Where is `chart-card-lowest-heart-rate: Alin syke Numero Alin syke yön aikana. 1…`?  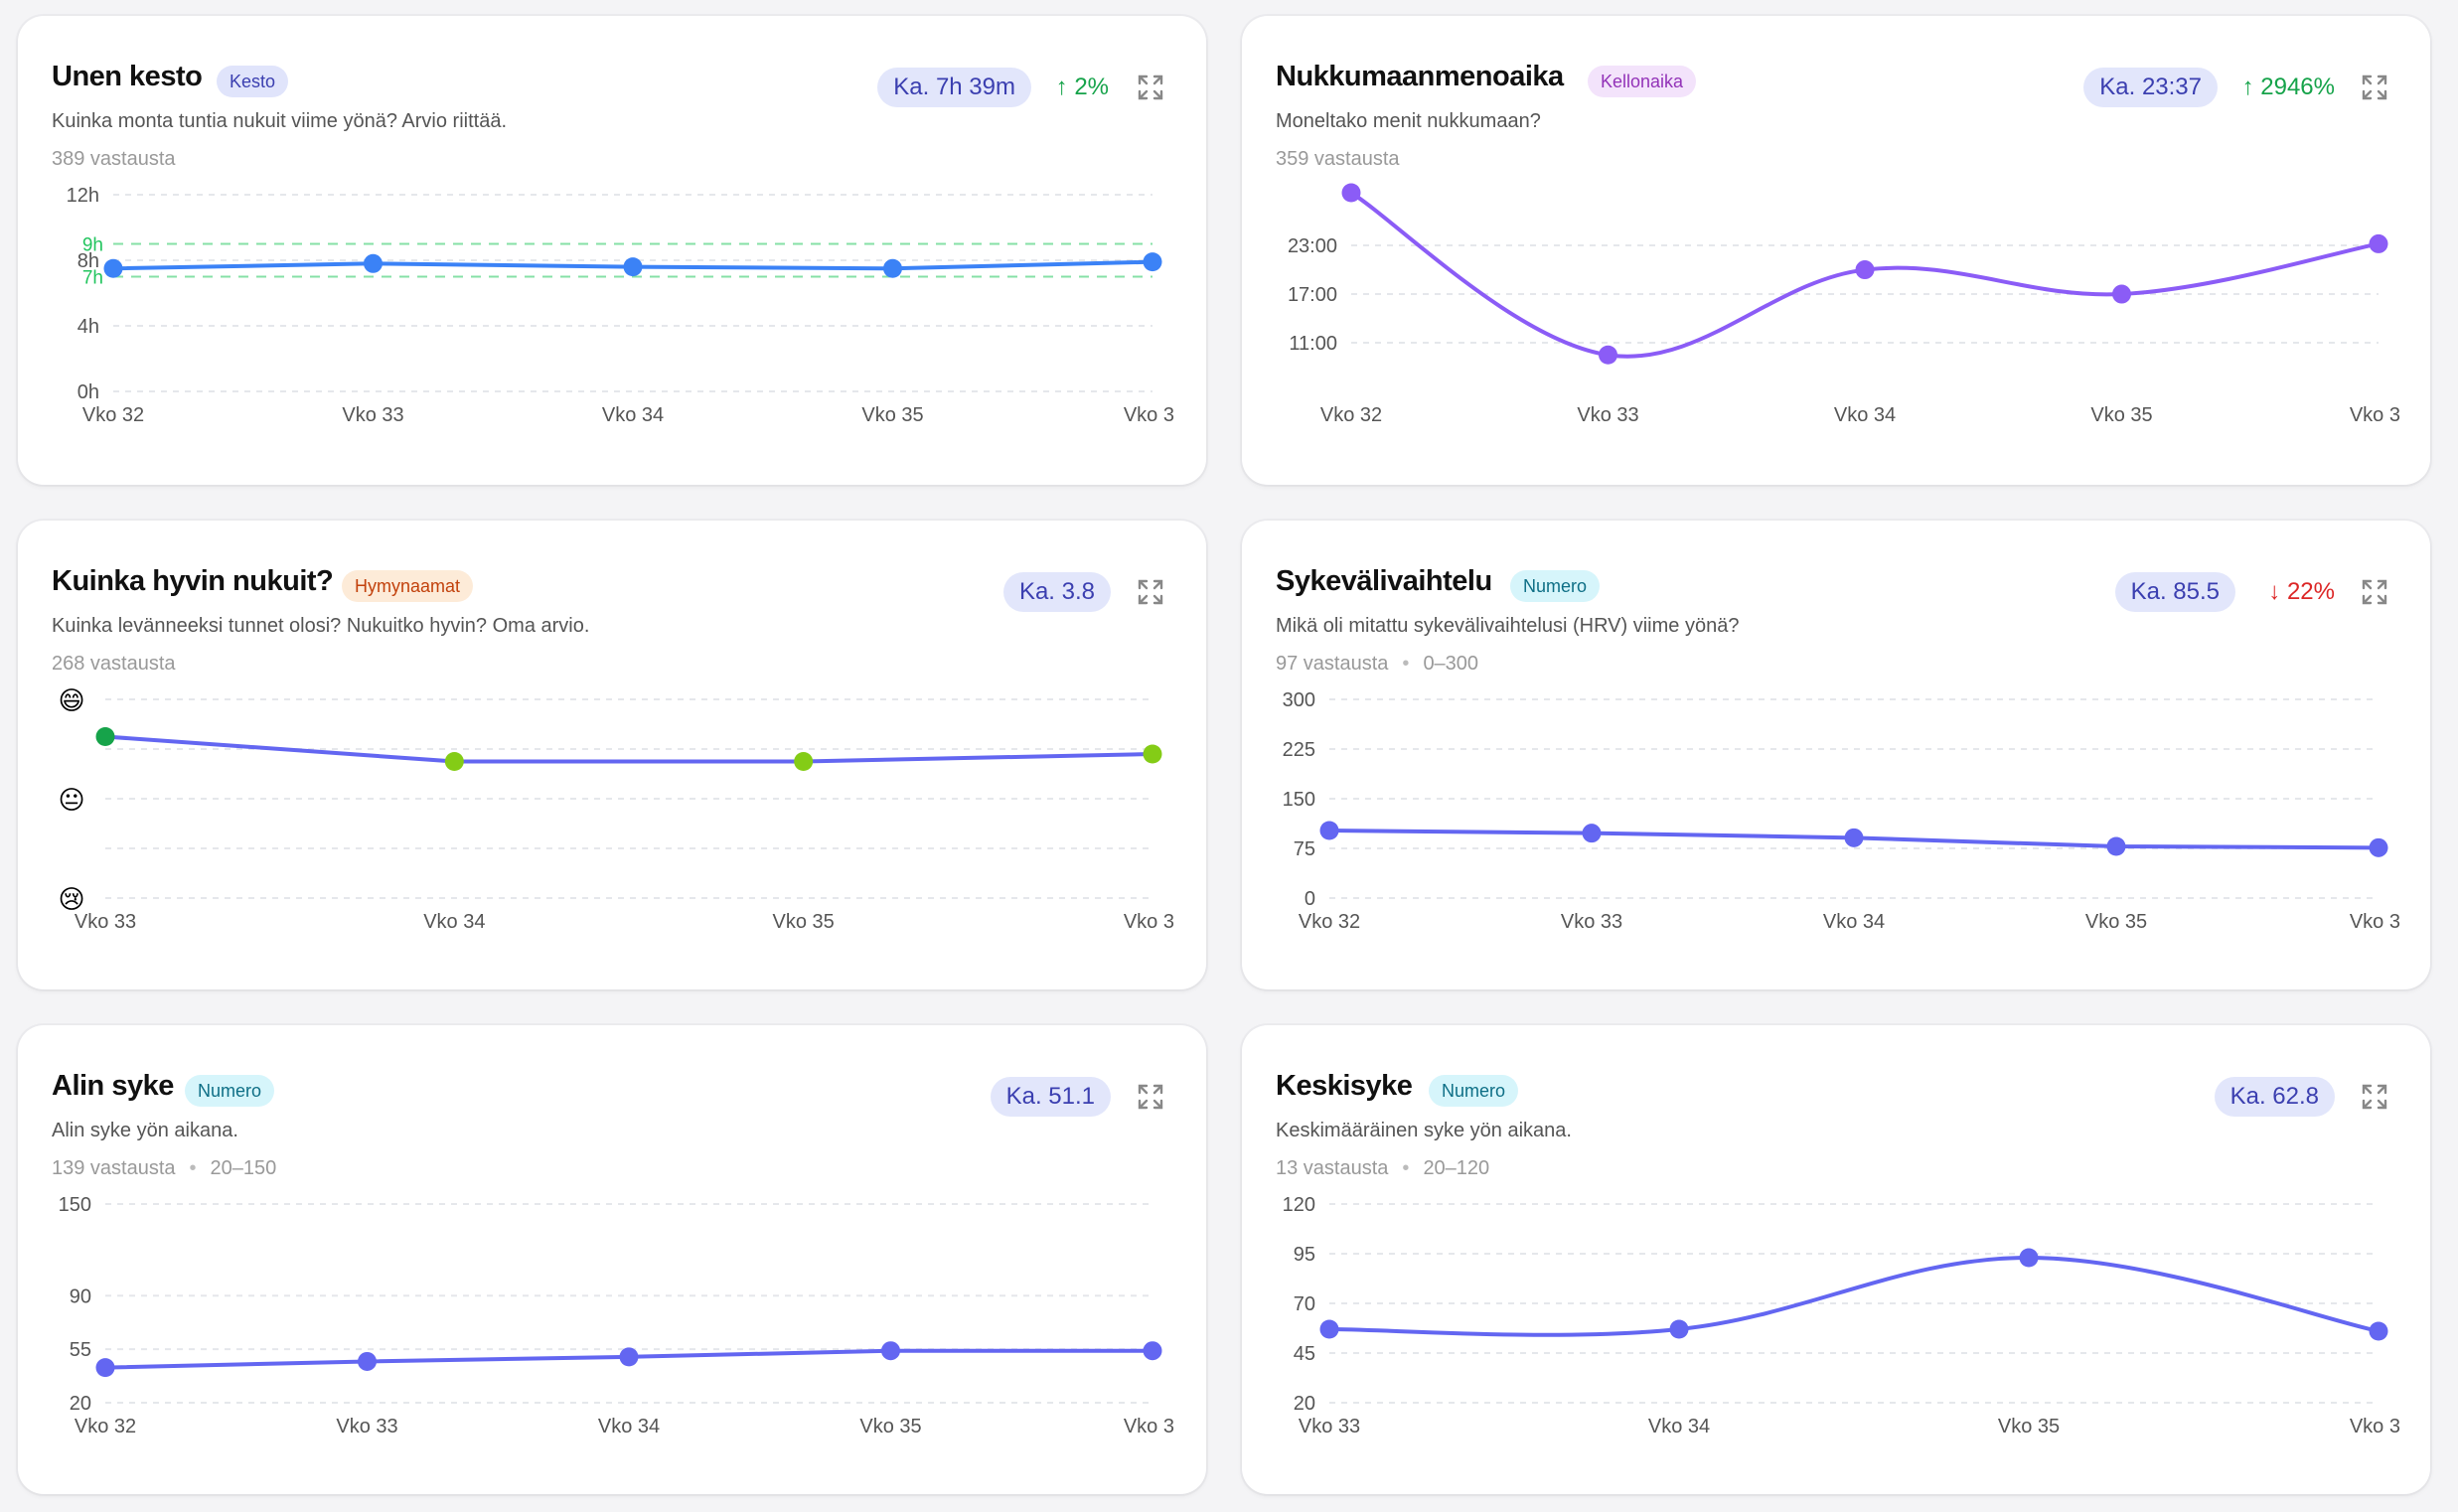 chart-card-lowest-heart-rate: Alin syke Numero Alin syke yön aikana. 1… is located at coordinates (612, 1259).